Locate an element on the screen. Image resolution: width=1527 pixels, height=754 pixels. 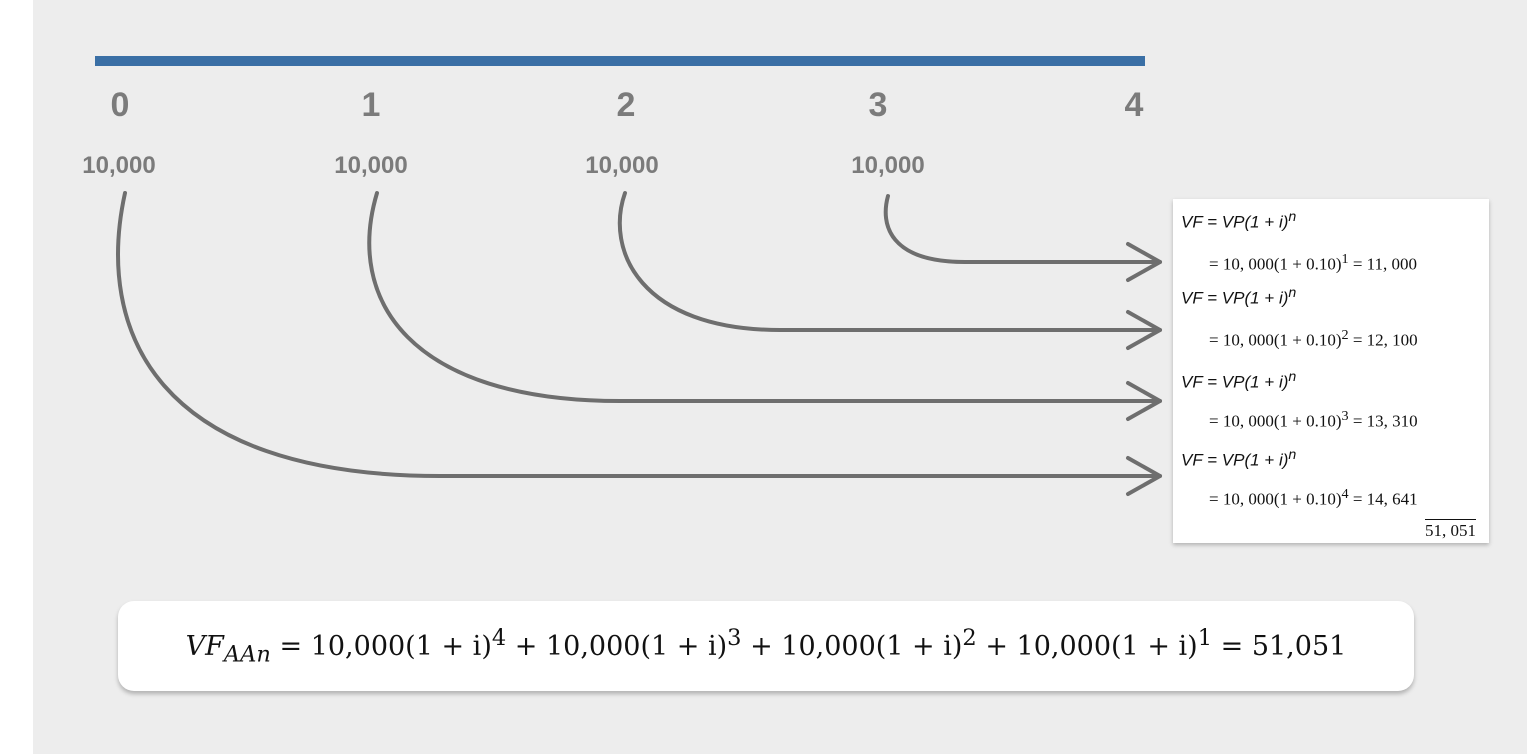
vf-calculation-4: = 10, 000(1 + 0.10)4 = 14, 641 is located at coordinates (1313, 497).